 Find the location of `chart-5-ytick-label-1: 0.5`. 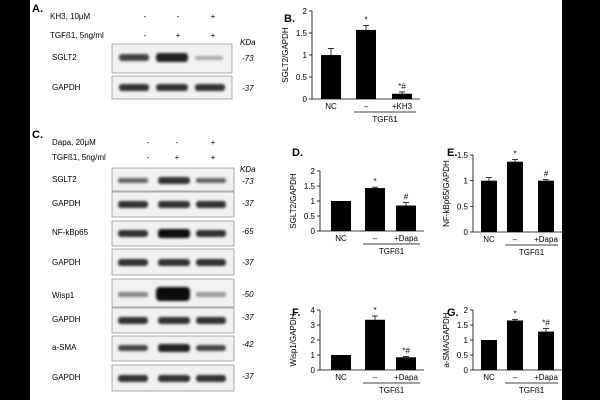

chart-5-ytick-label-1: 0.5 is located at coordinates (463, 355).